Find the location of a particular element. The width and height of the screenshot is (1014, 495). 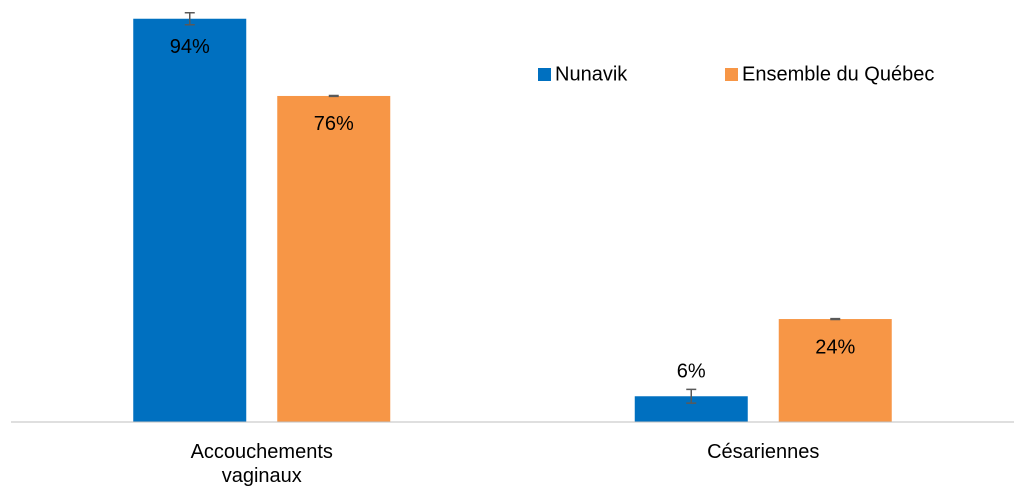

legend-label: Ensemble du Québec is located at coordinates (838, 74).